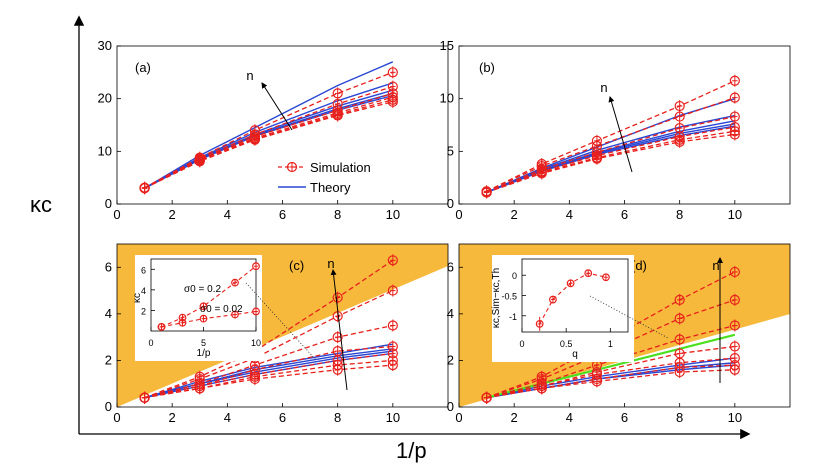 Image resolution: width=822 pixels, height=471 pixels. What do you see at coordinates (411, 450) in the screenshot?
I see `figure-xlabel: 1/p` at bounding box center [411, 450].